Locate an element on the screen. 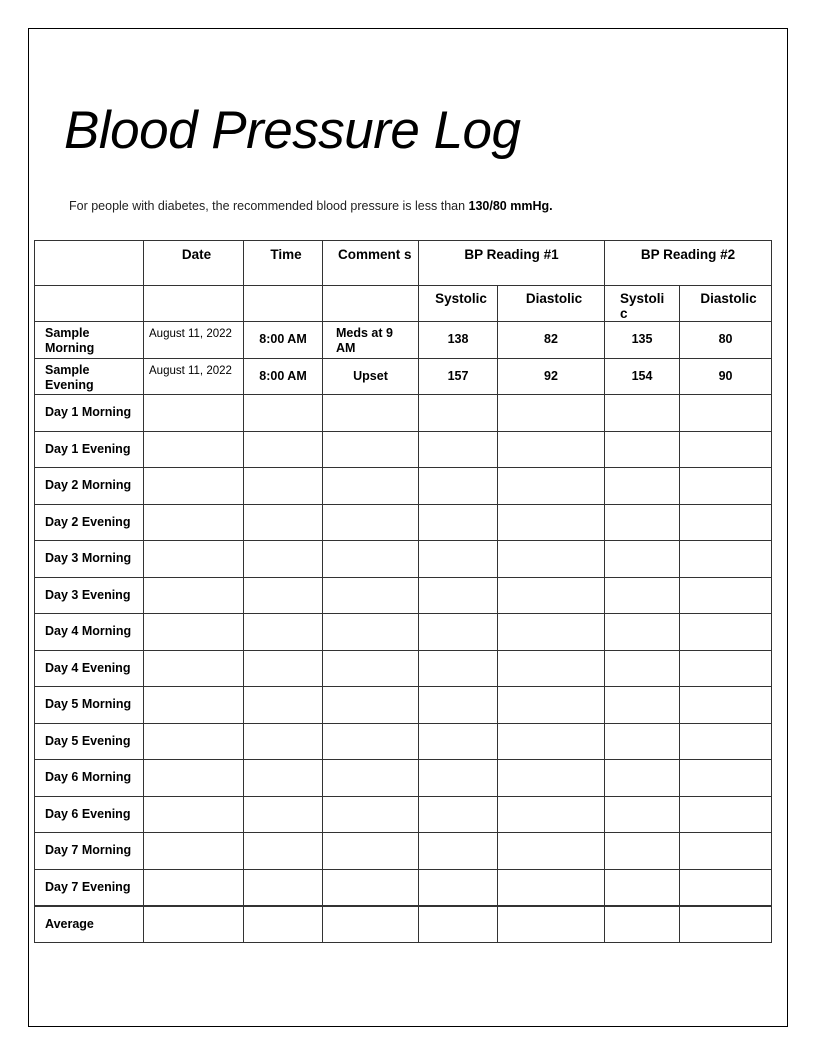 The width and height of the screenshot is (816, 1056). cell-sys2: 154 is located at coordinates (642, 376).